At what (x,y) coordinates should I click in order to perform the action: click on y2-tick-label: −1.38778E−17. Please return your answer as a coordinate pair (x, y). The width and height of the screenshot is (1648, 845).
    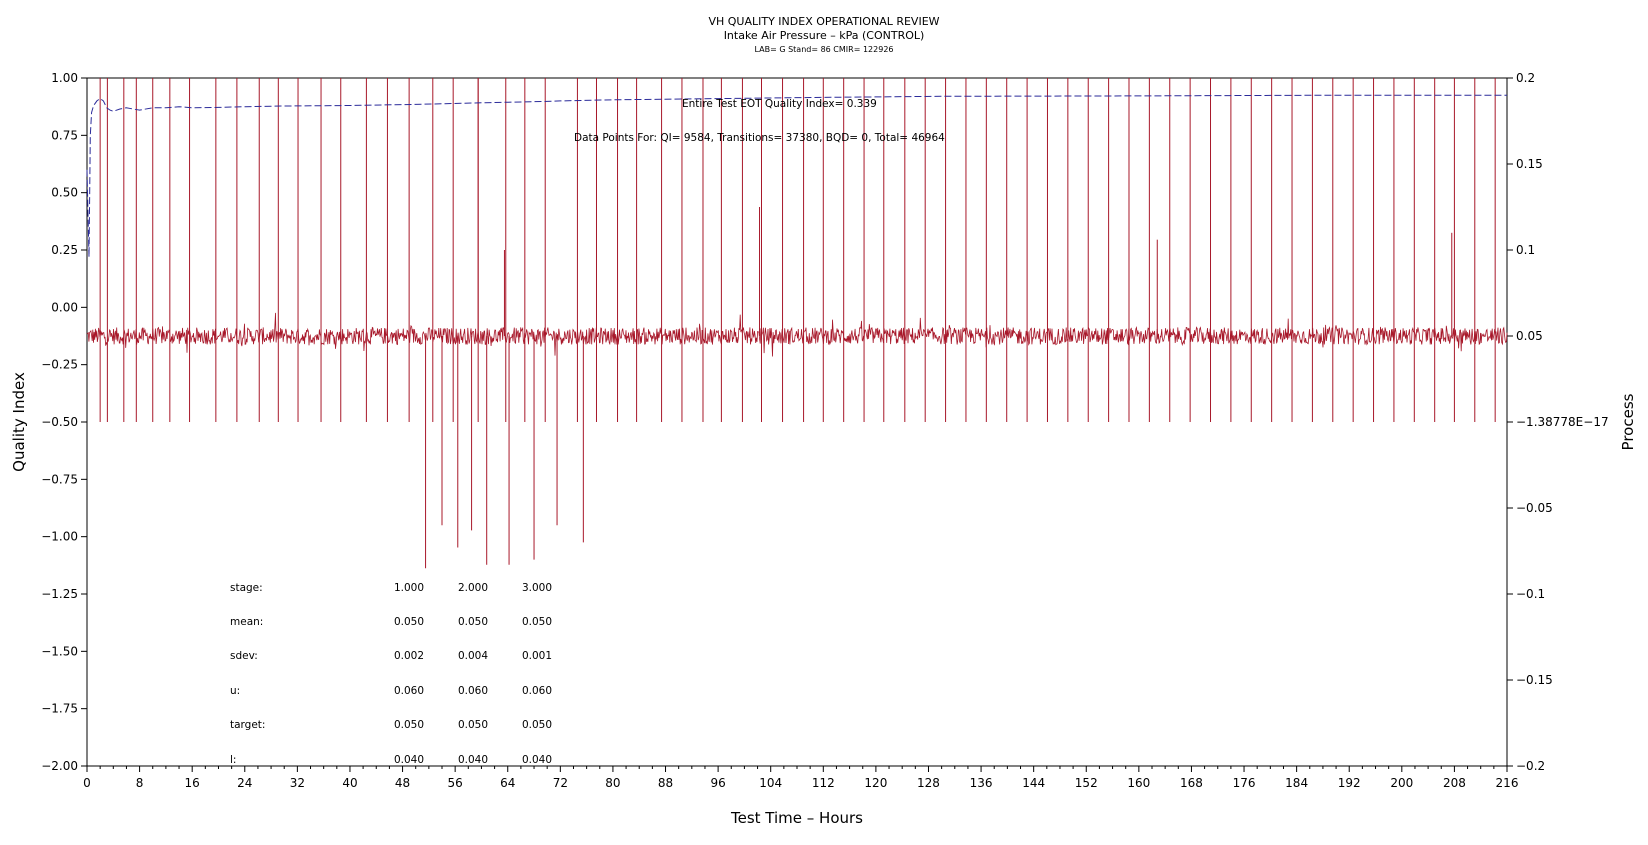
    Looking at the image, I should click on (1562, 422).